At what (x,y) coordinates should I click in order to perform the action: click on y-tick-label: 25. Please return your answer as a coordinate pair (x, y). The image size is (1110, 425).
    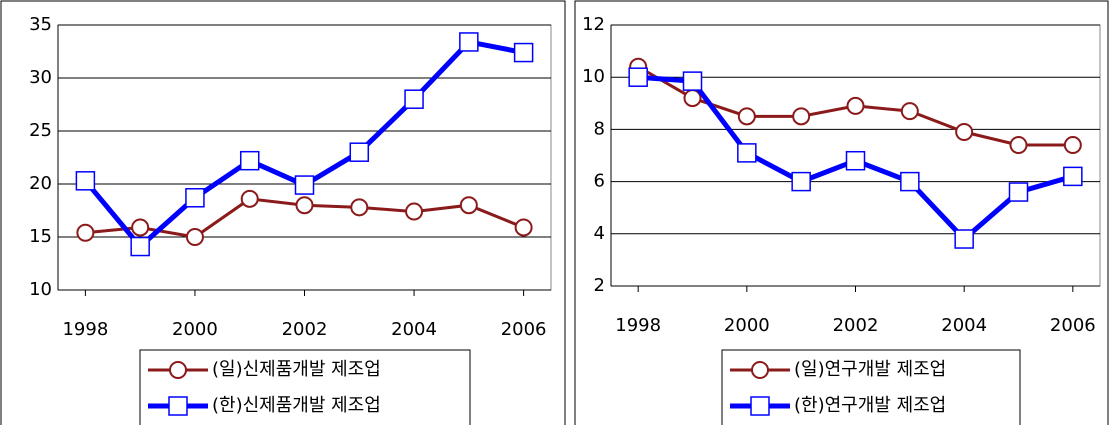
    Looking at the image, I should click on (40, 130).